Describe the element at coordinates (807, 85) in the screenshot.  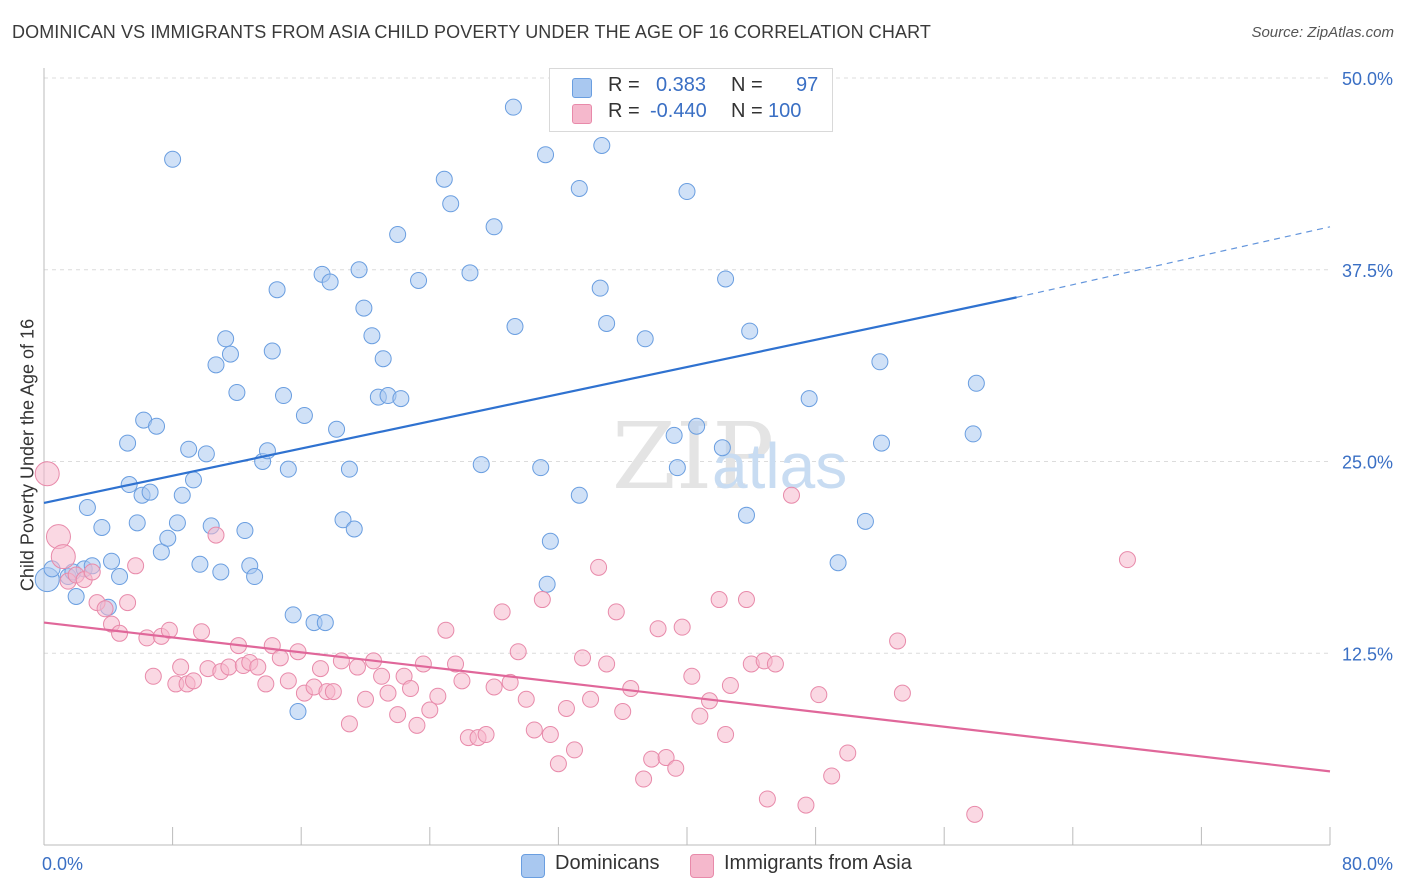
I see `legend-n-value: 97` at that location.